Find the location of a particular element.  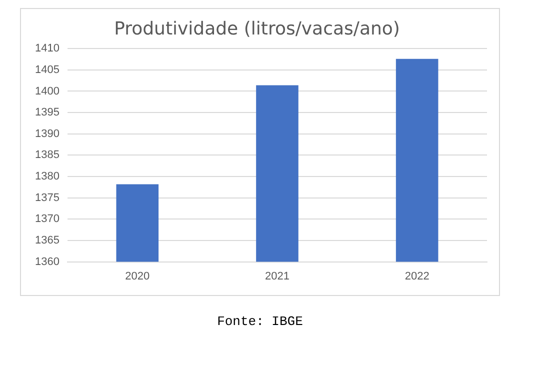

source-note: Fonte: IBGE is located at coordinates (260, 321).